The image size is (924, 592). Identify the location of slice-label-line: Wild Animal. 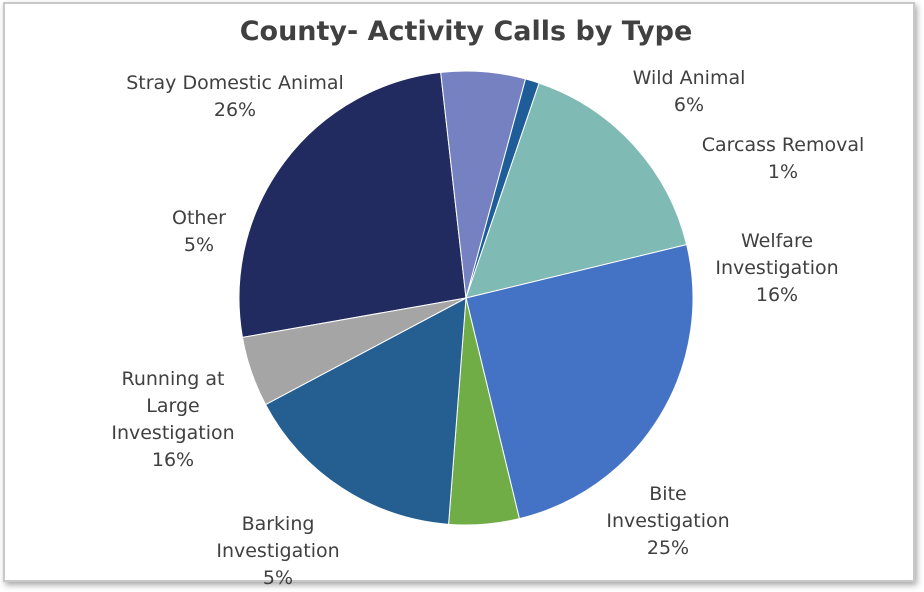
(689, 78).